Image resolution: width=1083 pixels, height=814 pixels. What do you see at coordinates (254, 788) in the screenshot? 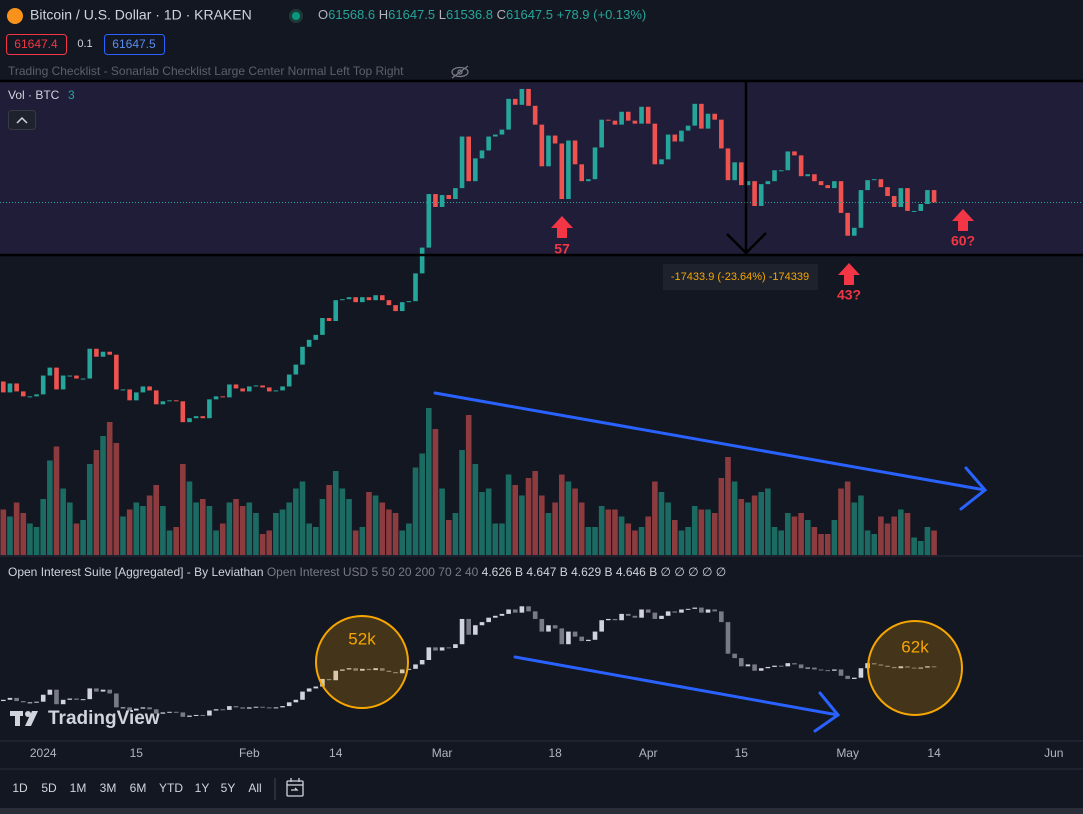
I see `range-button: All` at bounding box center [254, 788].